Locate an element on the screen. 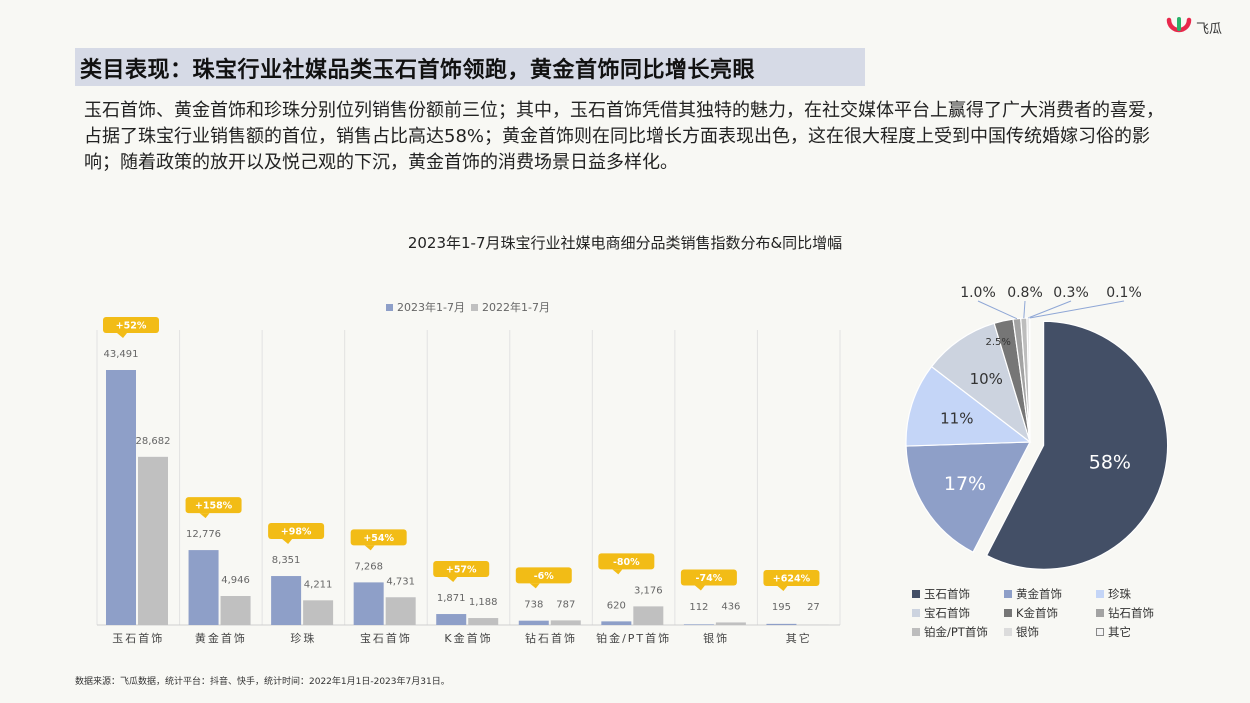  page-title: 类目表现：珠宝行业社媒品类玉石首饰领跑，黄金首饰同比增长亮眼 is located at coordinates (418, 70).